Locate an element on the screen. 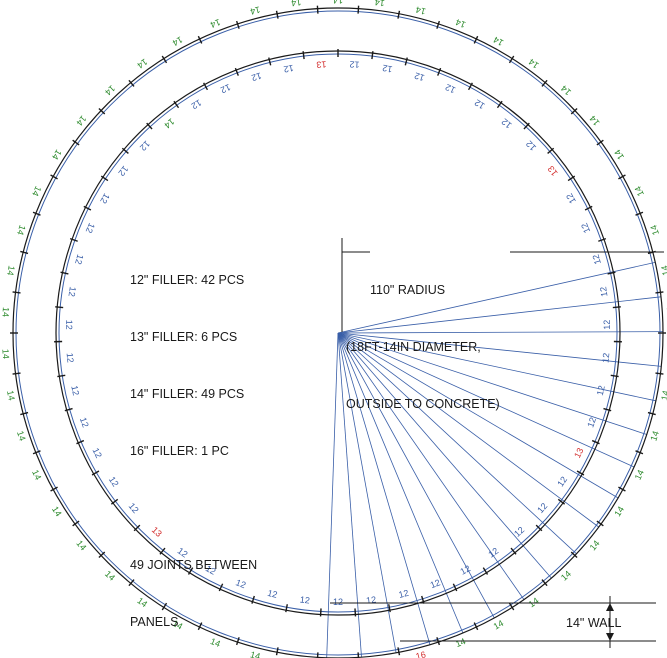  radius-note-line-1: 110" RADIUS is located at coordinates (408, 290).